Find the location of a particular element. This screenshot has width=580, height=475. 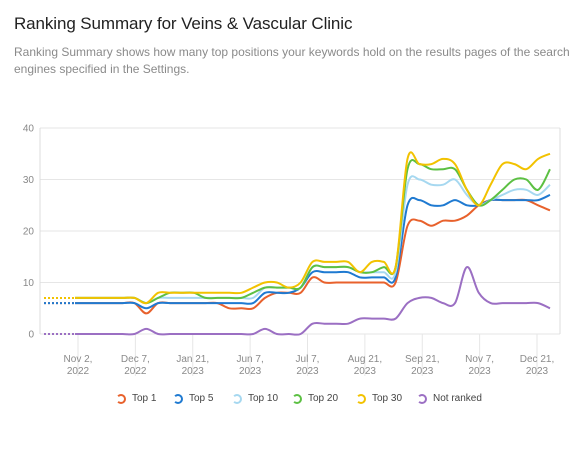

legend-item-top-10: Top 10 is located at coordinates (255, 398).